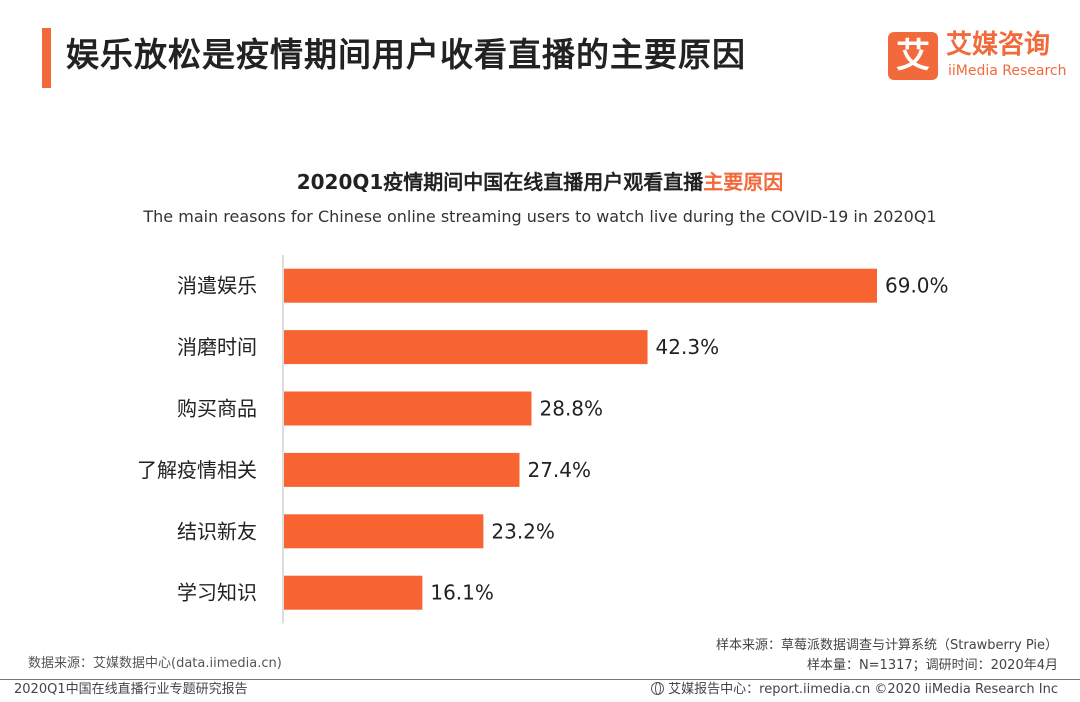 The height and width of the screenshot is (702, 1080). I want to click on page-title: 娱乐放松是疫情期间用户收看直播的主要原因, so click(406, 54).